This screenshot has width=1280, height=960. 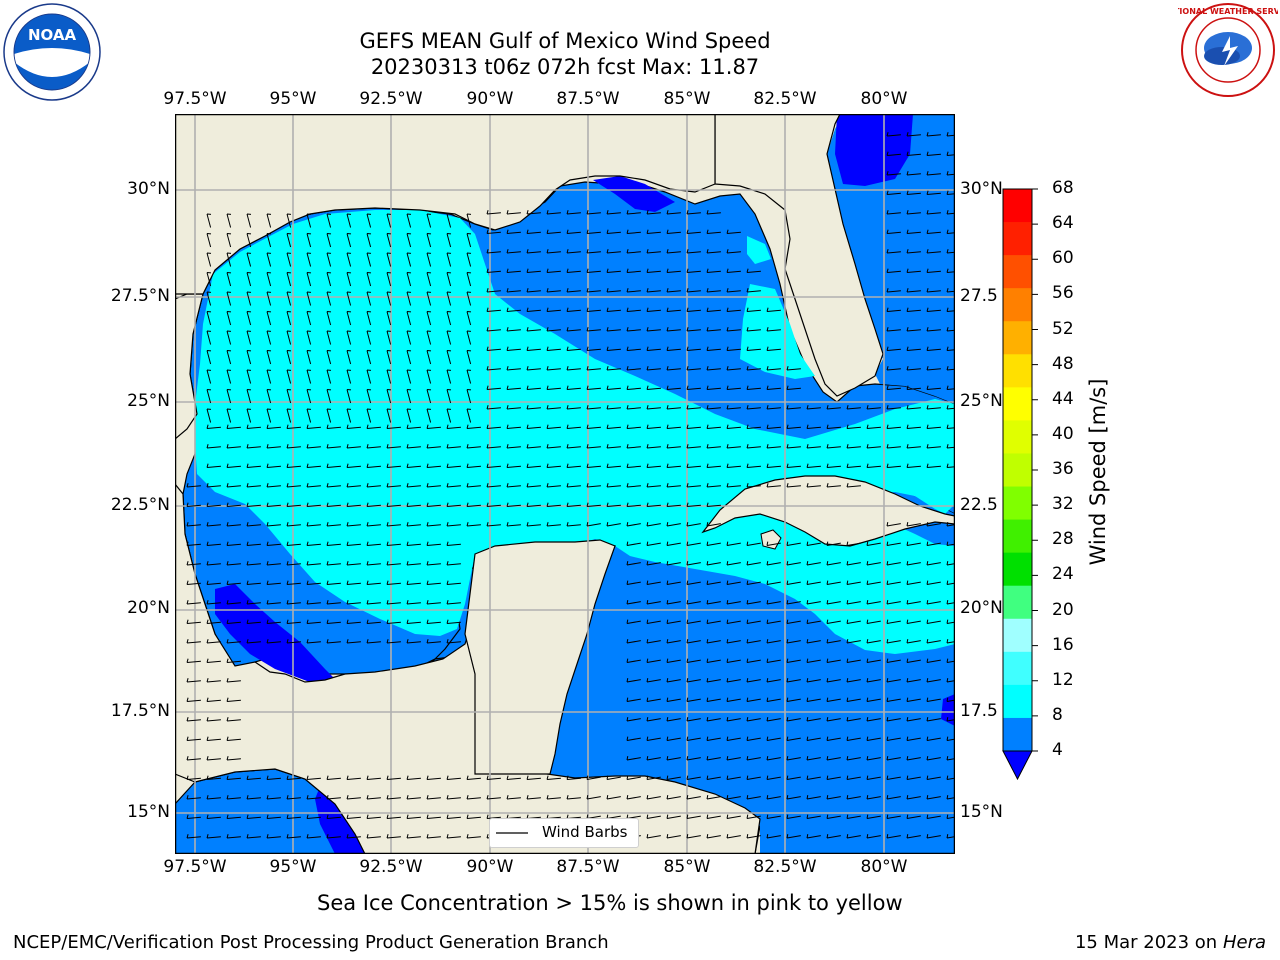 I want to click on atlantic-water, so click(x=891, y=259).